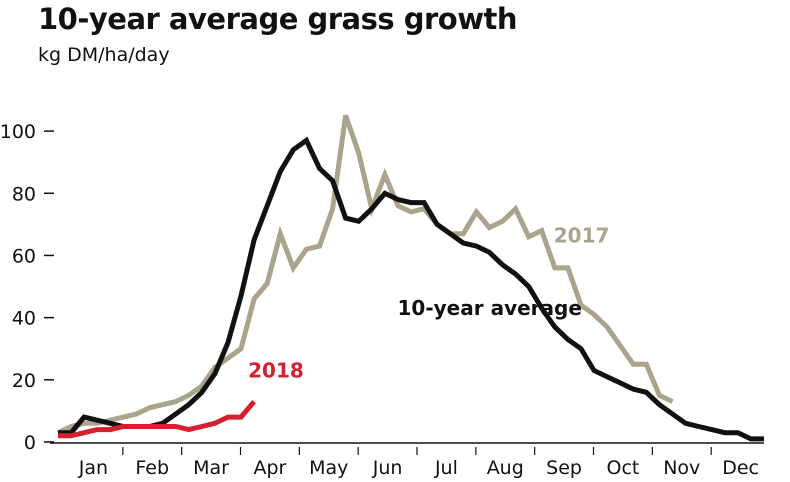 The width and height of the screenshot is (790, 482). I want to click on y-tick-label: 0, so click(30, 443).